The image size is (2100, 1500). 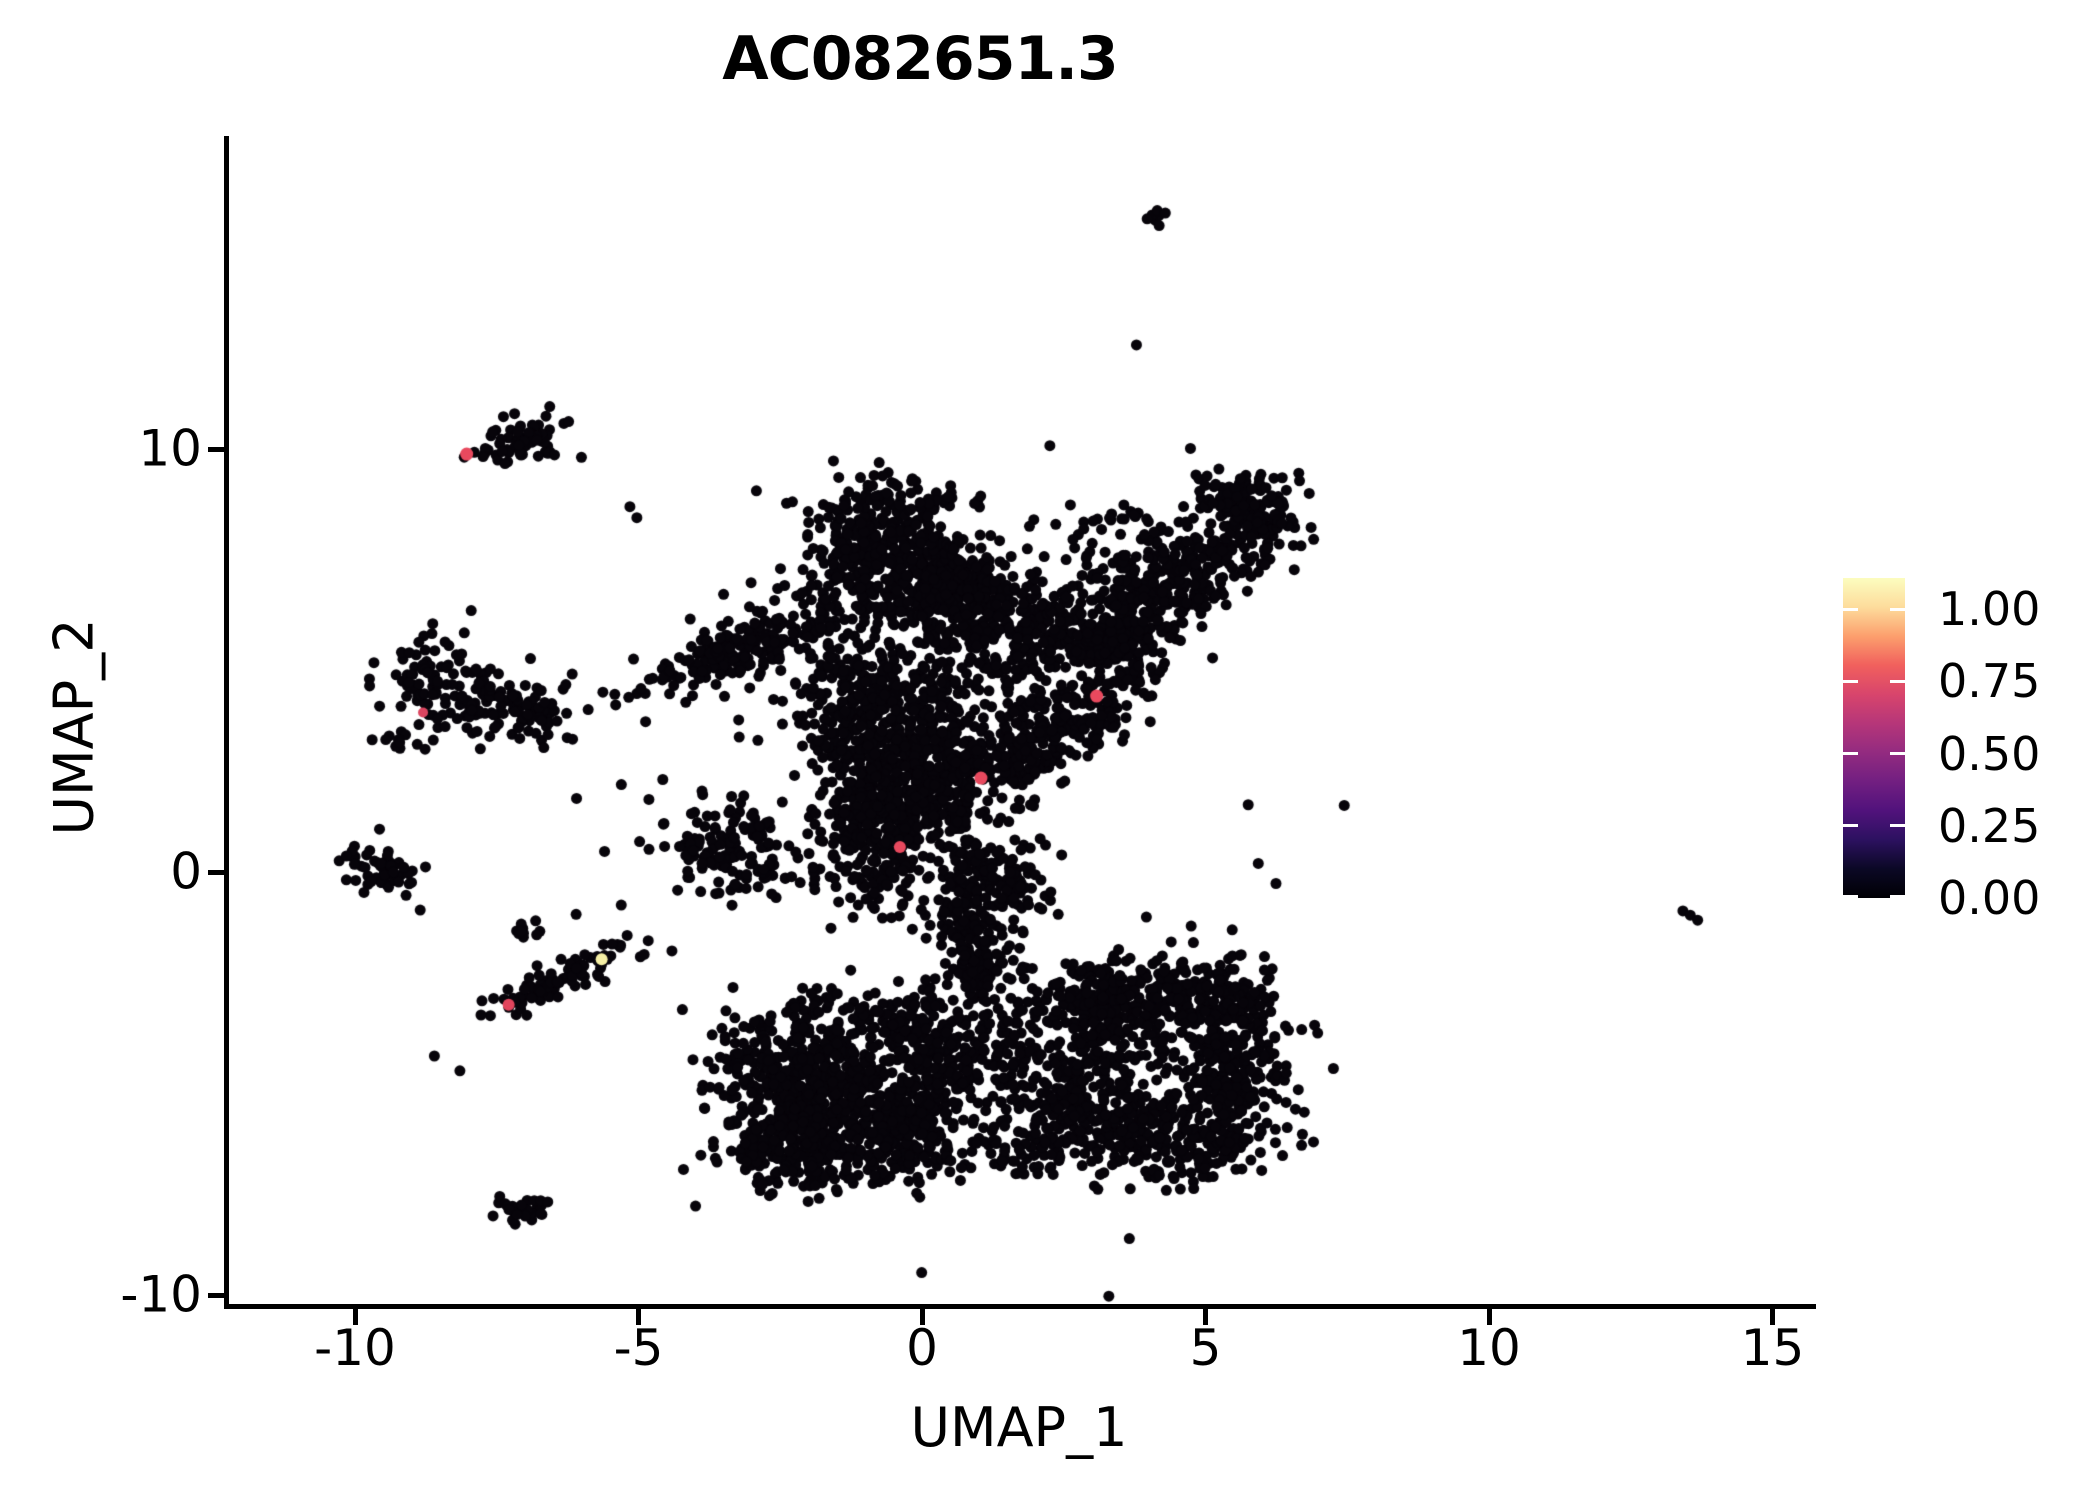 I want to click on y-tick-label: 0, so click(x=186, y=871).